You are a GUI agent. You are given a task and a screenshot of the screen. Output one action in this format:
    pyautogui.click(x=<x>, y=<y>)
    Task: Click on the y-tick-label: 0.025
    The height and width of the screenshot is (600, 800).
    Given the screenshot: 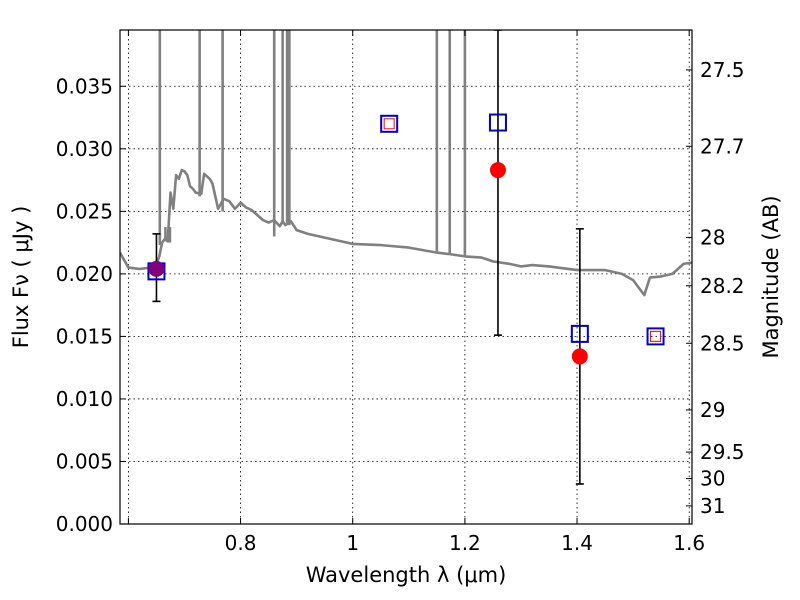 What is the action you would take?
    pyautogui.click(x=84, y=211)
    